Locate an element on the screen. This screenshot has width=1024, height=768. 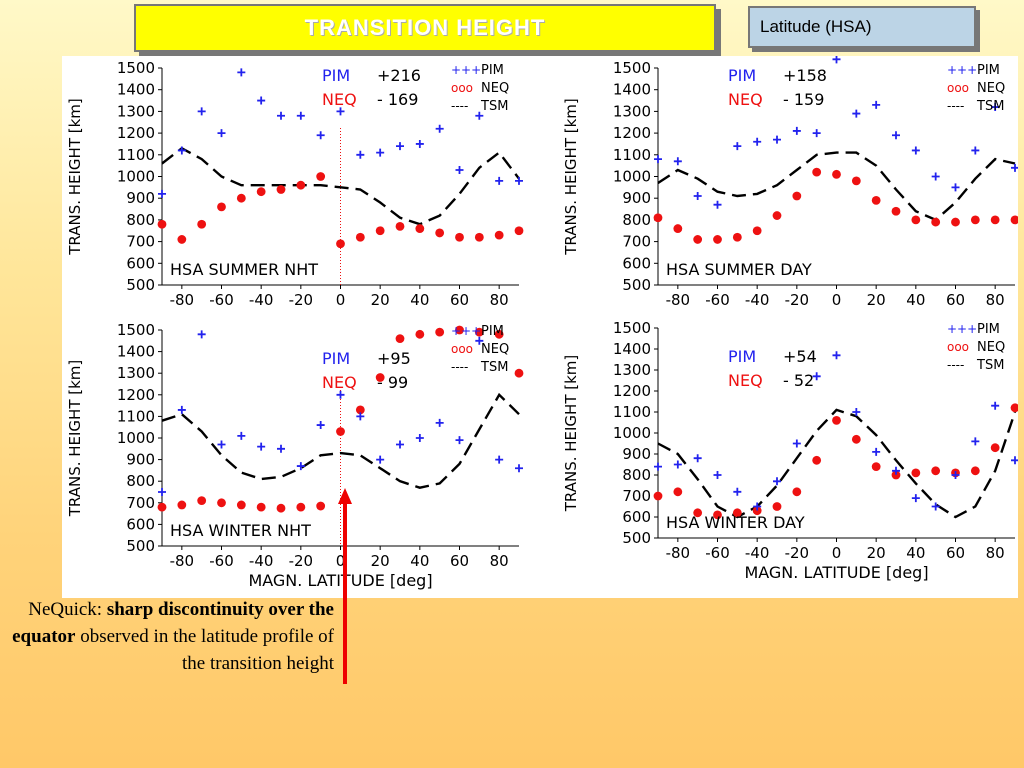
legend-symbol: ooo is located at coordinates (958, 88).